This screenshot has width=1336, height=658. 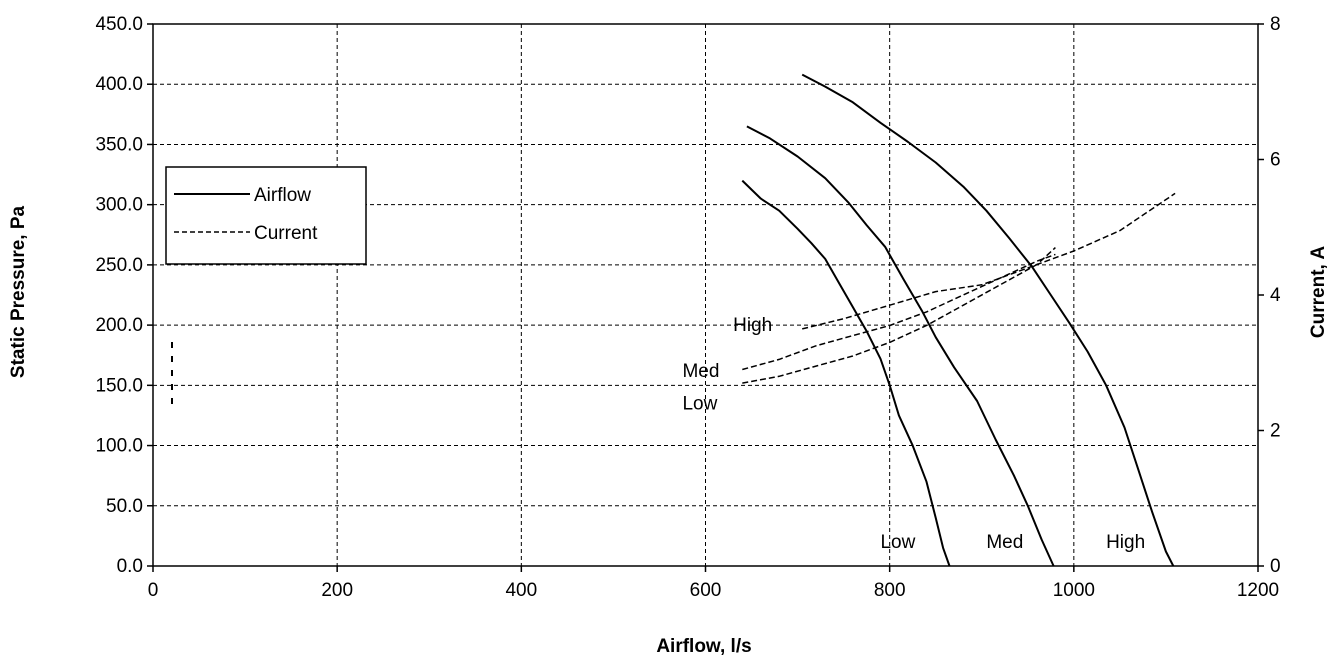 I want to click on y-tick-label: 200.0, so click(x=119, y=325).